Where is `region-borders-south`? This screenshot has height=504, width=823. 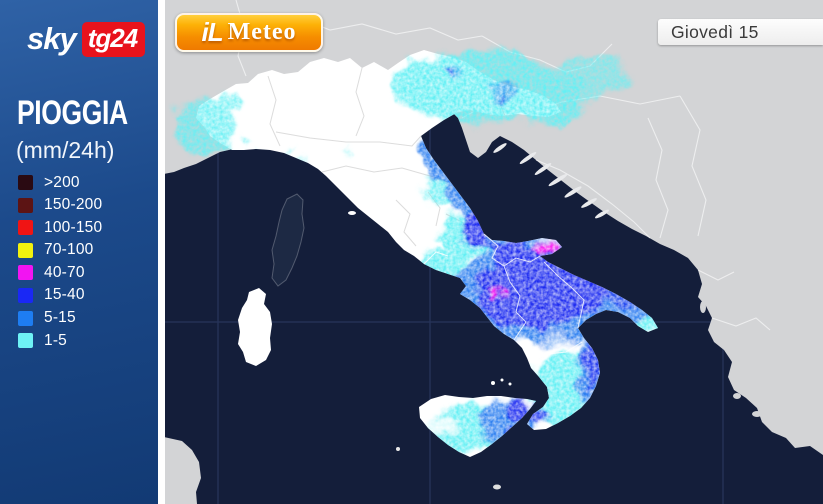 region-borders-south is located at coordinates (504, 297).